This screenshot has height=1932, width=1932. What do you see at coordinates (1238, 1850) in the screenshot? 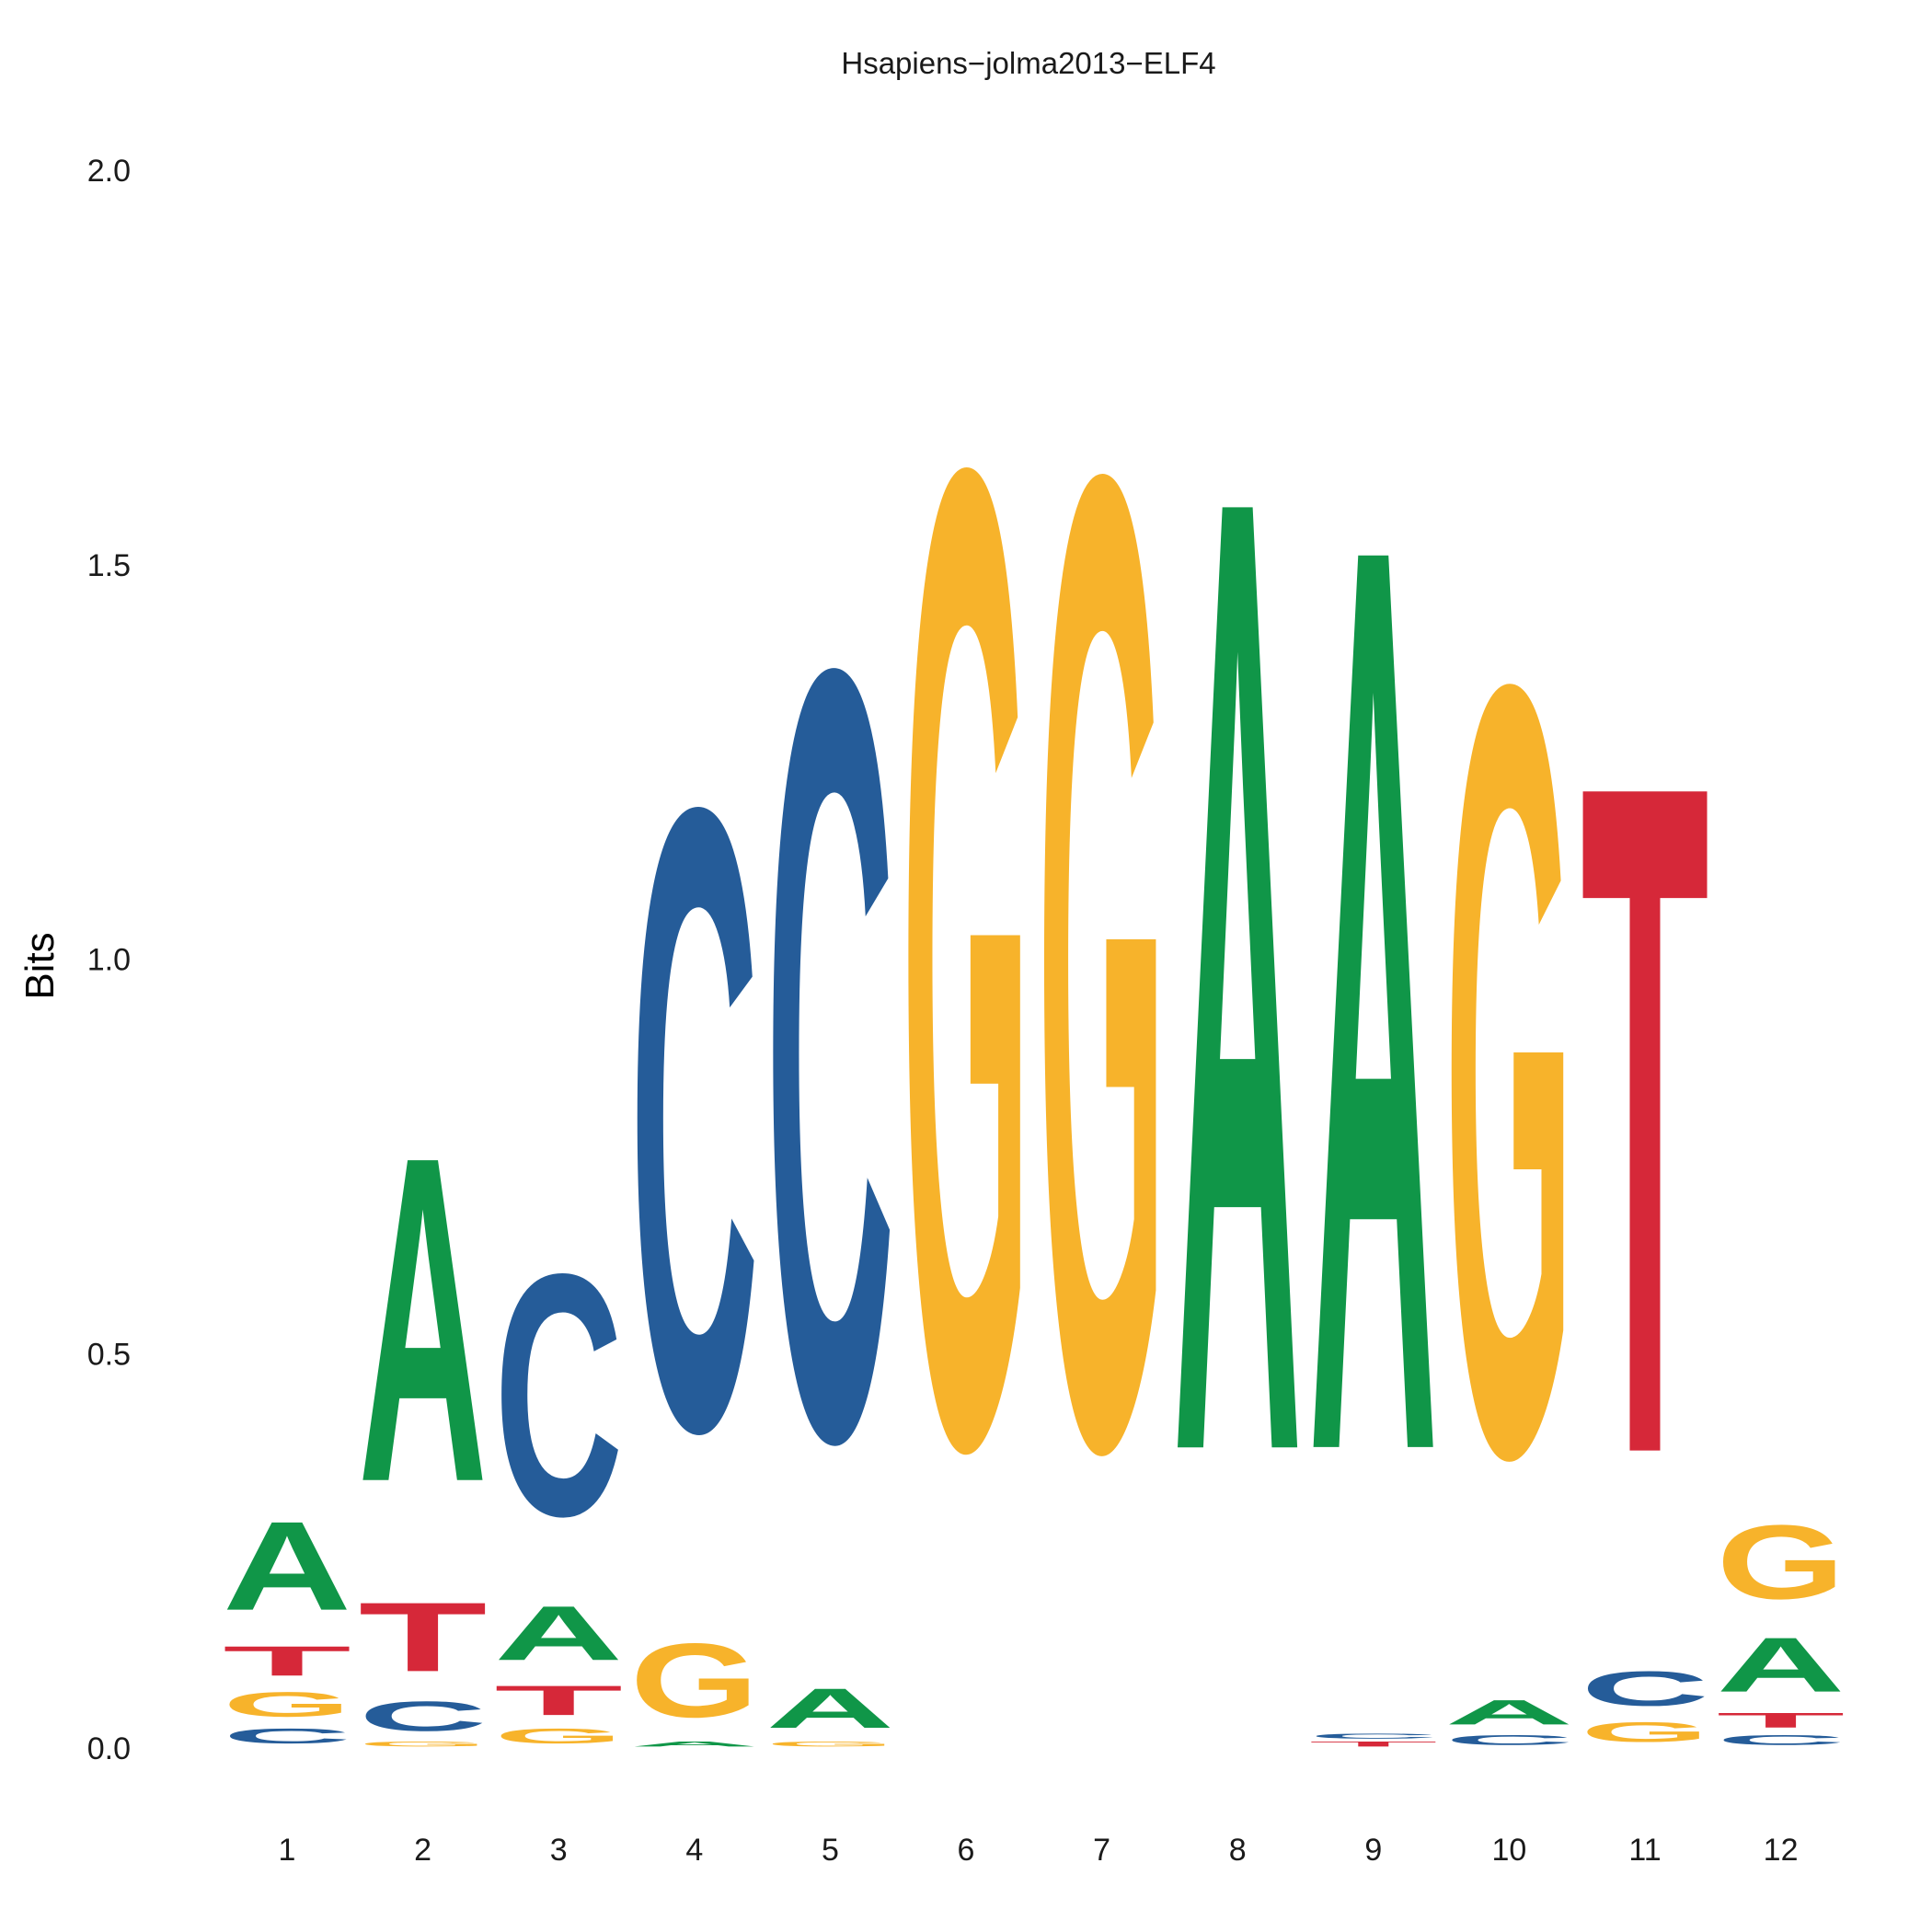
I see `x-tick-label: 8` at bounding box center [1238, 1850].